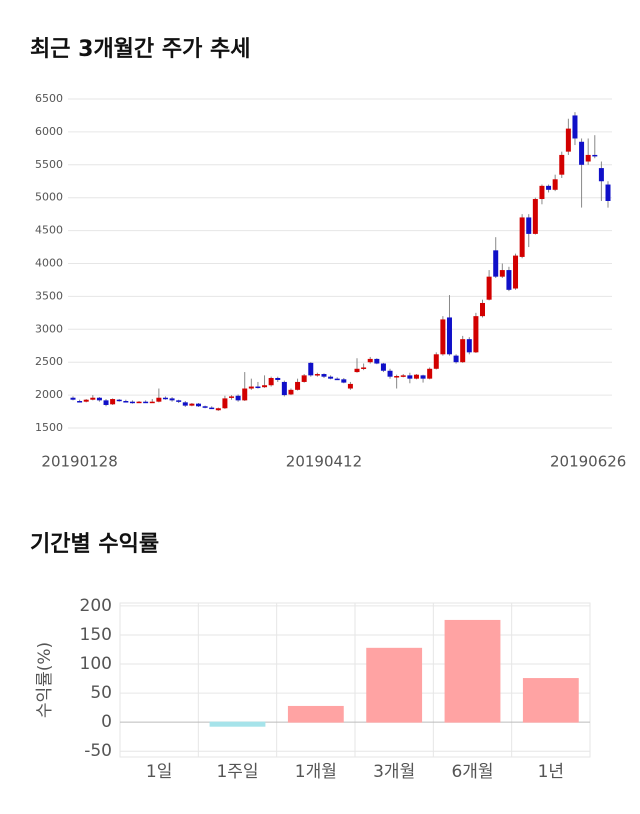 This screenshot has height=814, width=640. What do you see at coordinates (49, 328) in the screenshot?
I see `y-tick-label: 3000` at bounding box center [49, 328].